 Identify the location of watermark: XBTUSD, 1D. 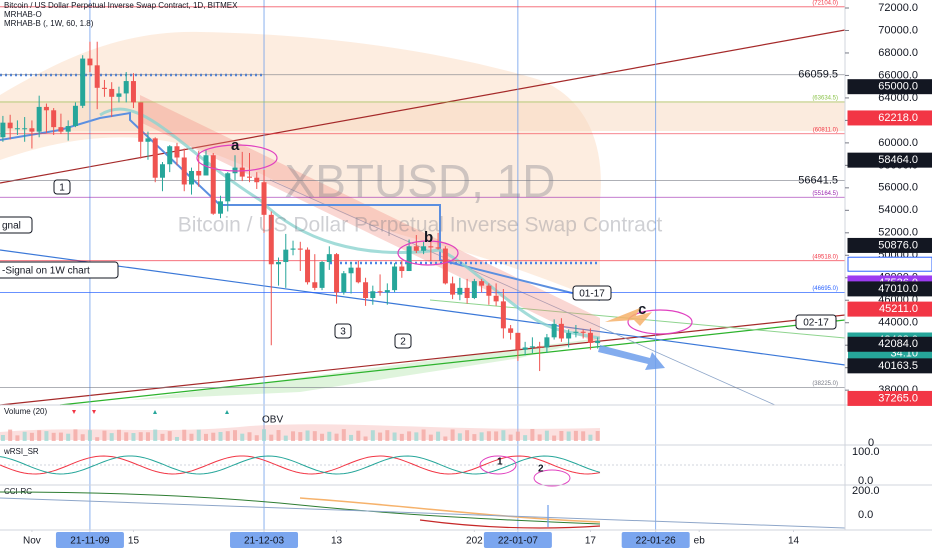
(420, 181).